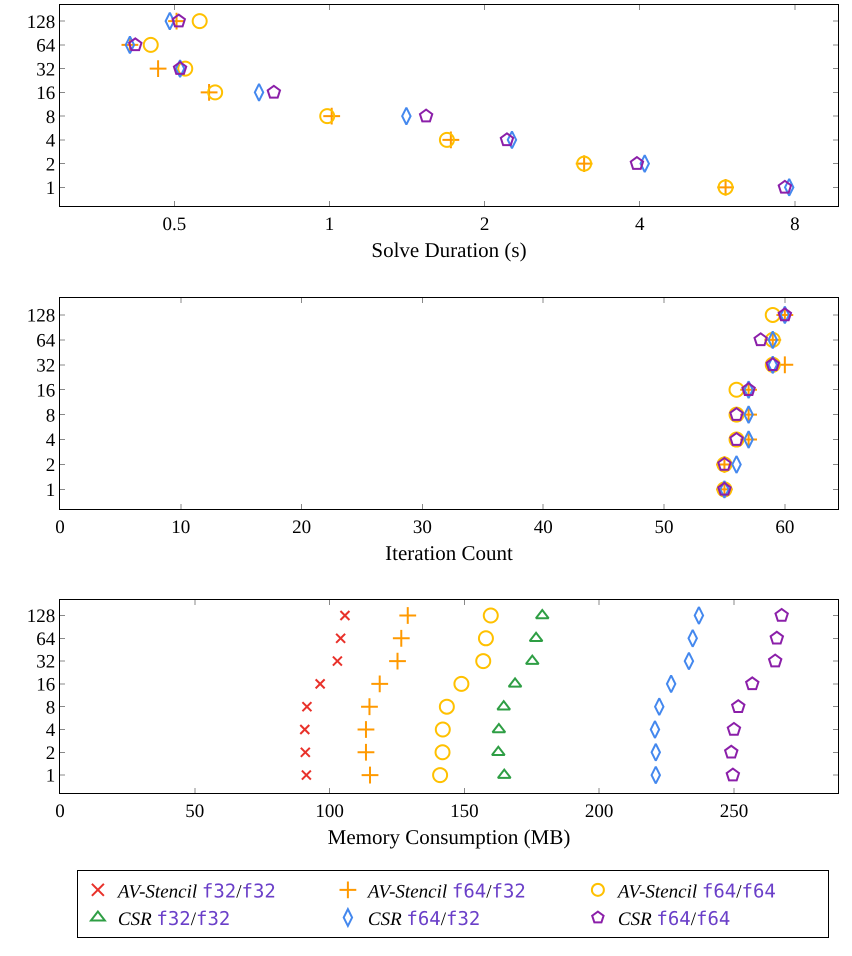 The width and height of the screenshot is (852, 956). I want to click on legend-label: CSR f64/f64, so click(674, 919).